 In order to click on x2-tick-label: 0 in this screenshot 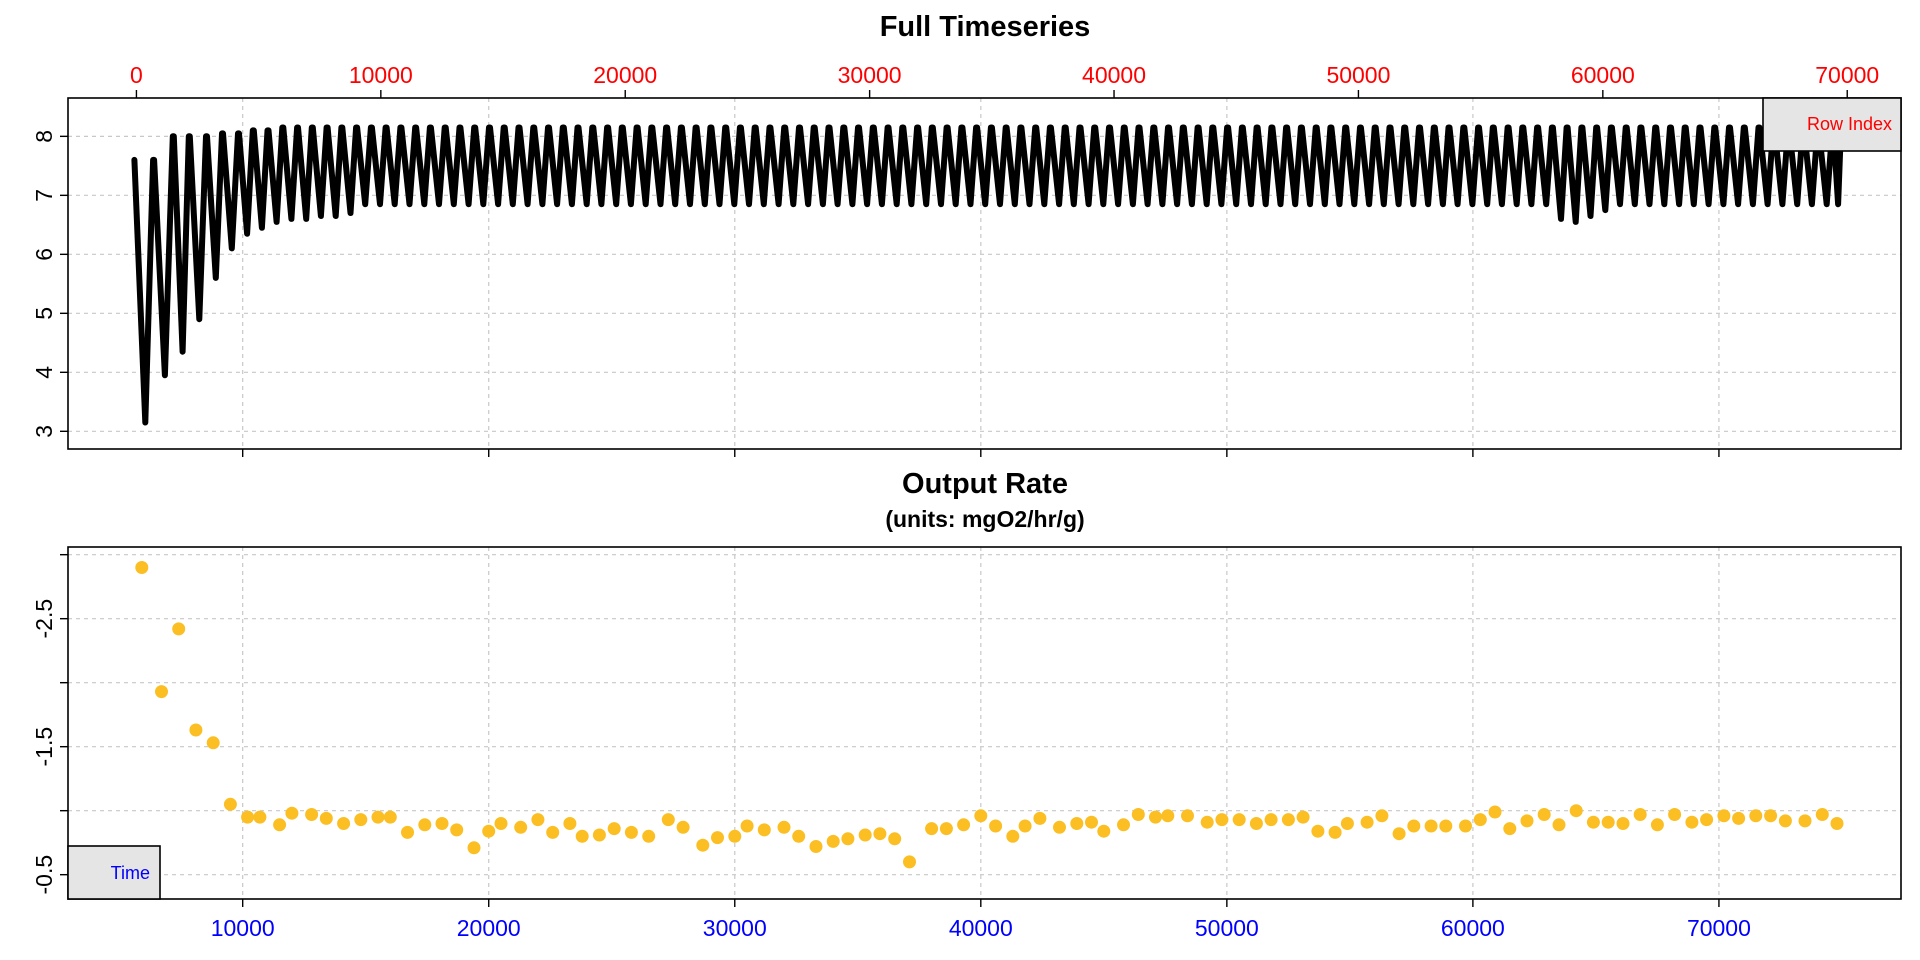, I will do `click(136, 75)`.